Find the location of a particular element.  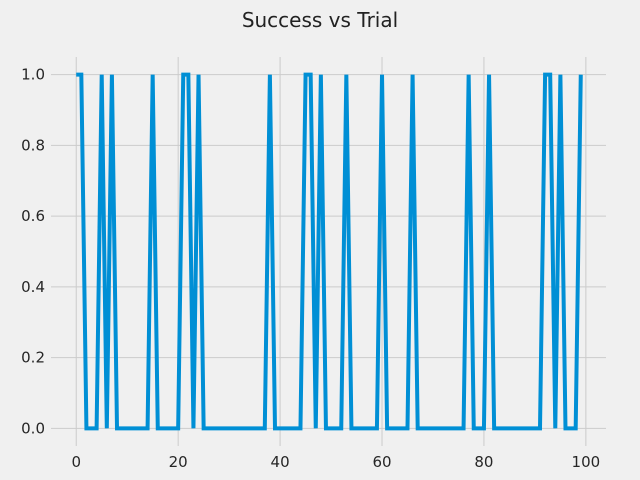

x-tick-label: 80 is located at coordinates (483, 462).